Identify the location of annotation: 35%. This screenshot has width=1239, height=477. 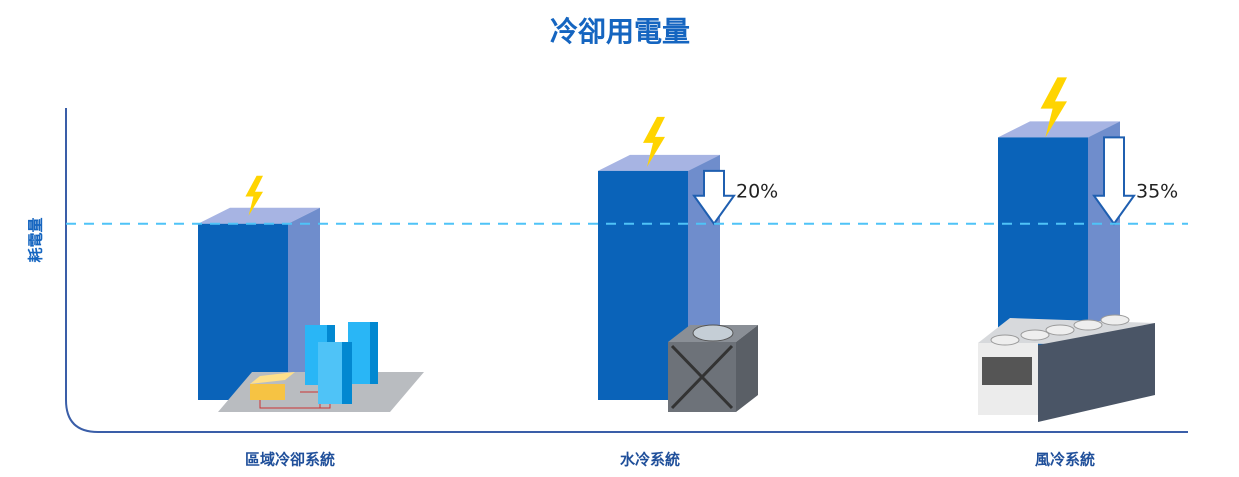
(1157, 192).